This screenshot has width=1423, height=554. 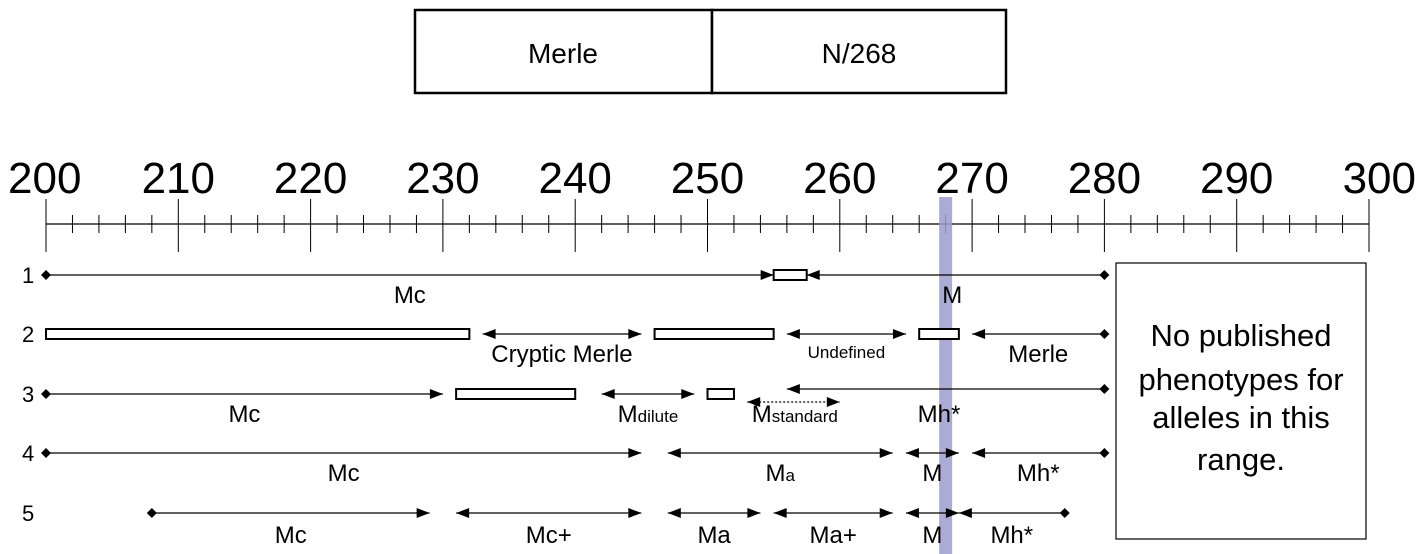 I want to click on range-label: Undefined, so click(x=847, y=352).